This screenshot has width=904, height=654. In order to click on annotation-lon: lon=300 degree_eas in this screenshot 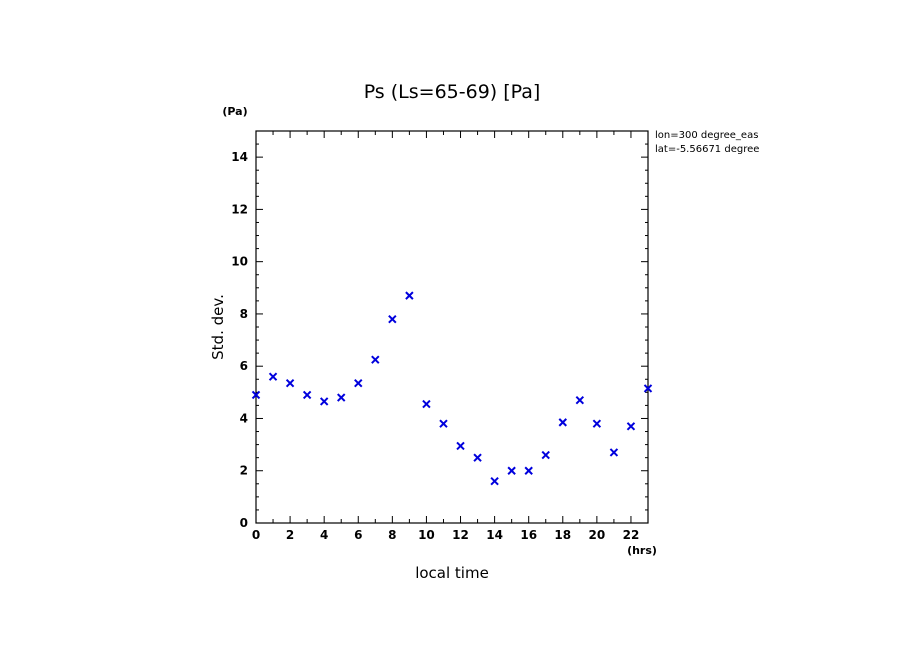, I will do `click(706, 135)`.